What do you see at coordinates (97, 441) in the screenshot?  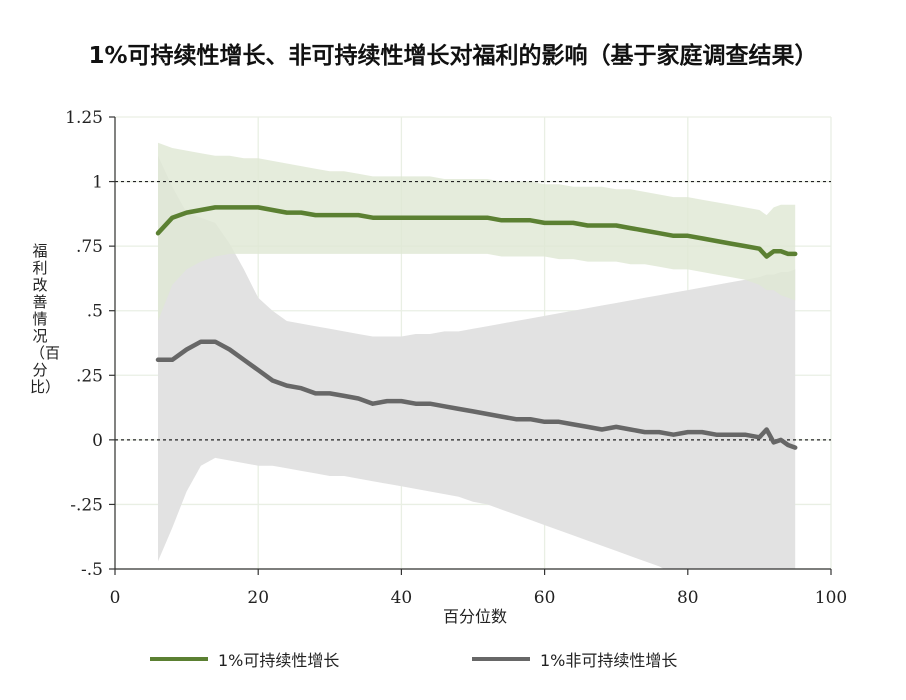 I see `y-tick-label: 0` at bounding box center [97, 441].